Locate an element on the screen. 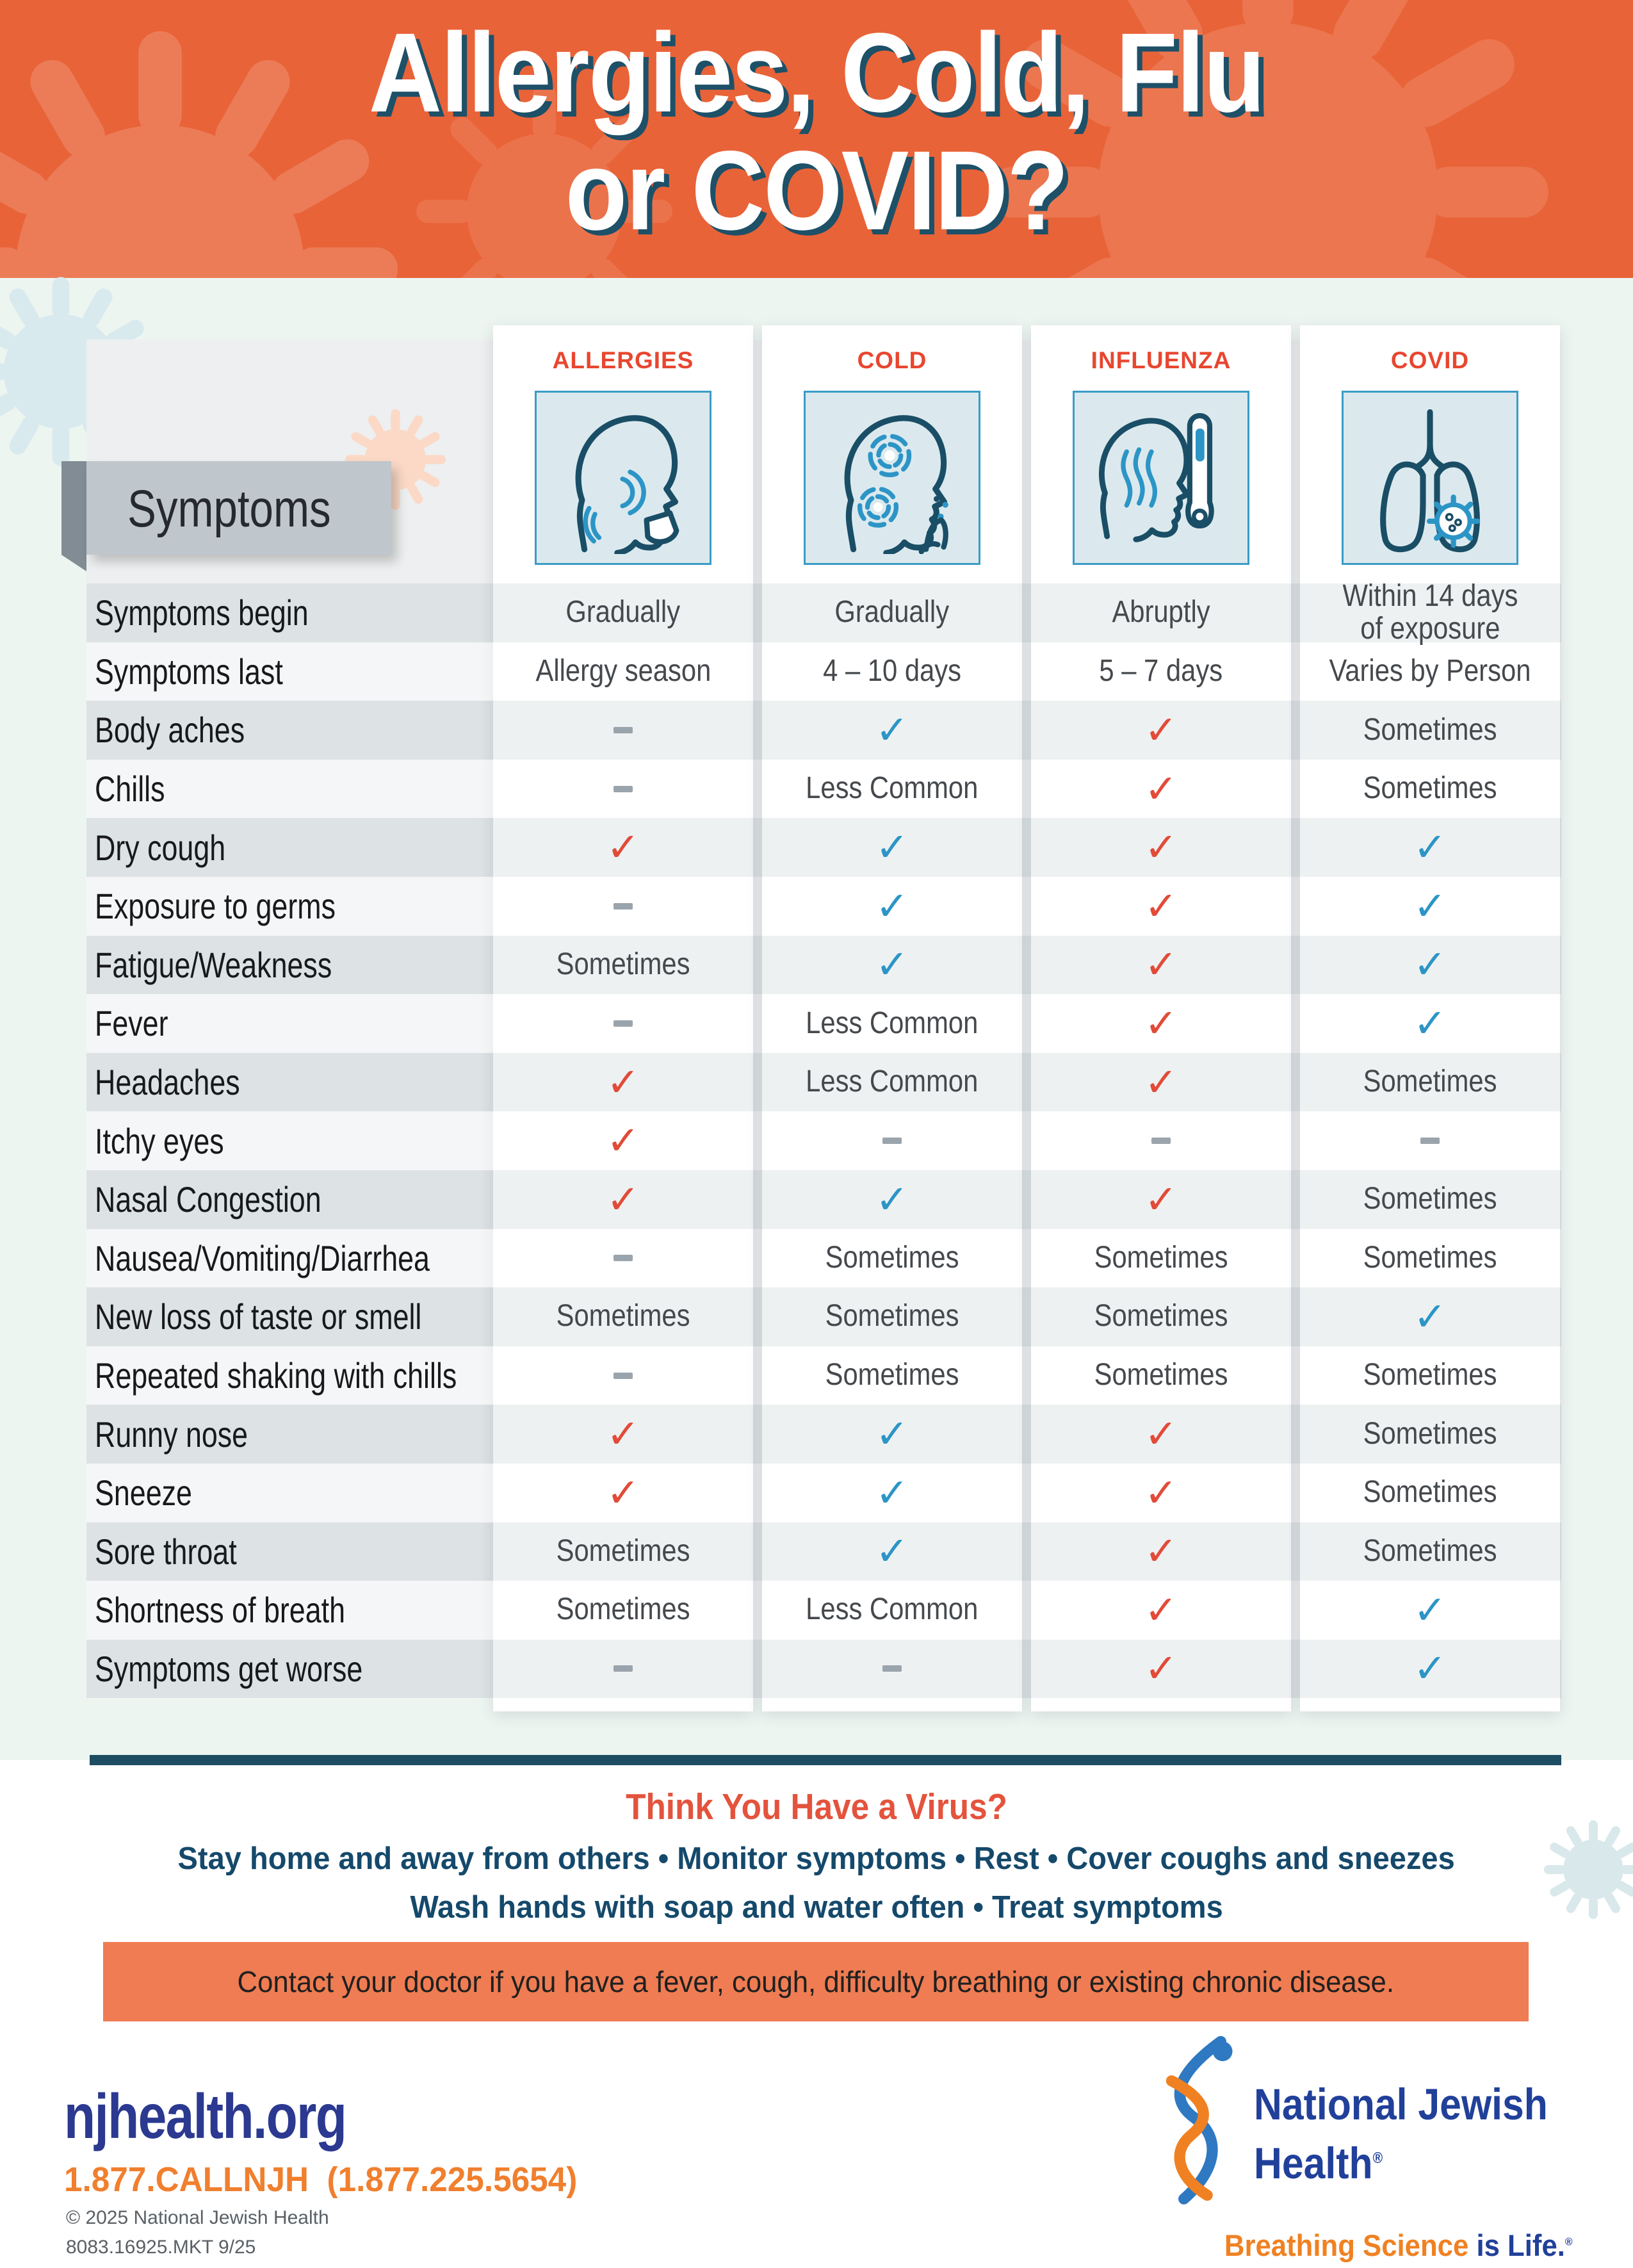  table-cell-allergies: Gradually is located at coordinates (623, 612).